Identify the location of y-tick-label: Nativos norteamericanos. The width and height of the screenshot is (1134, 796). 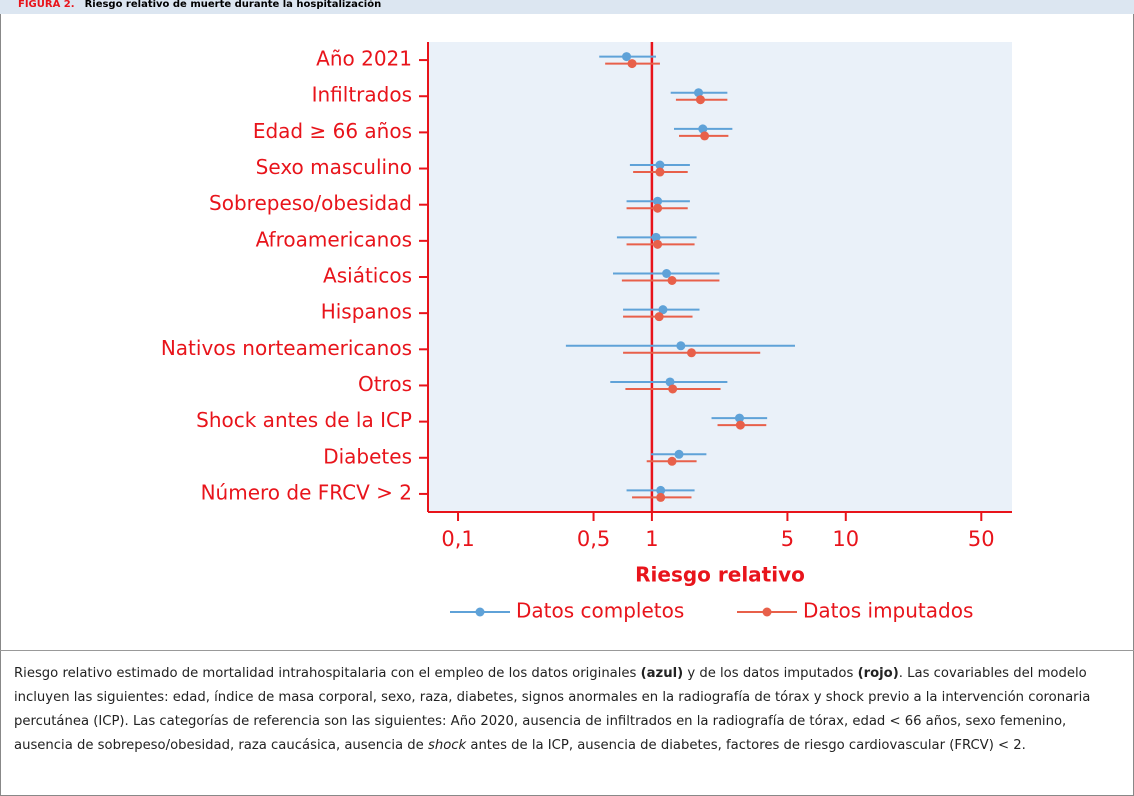
(286, 348).